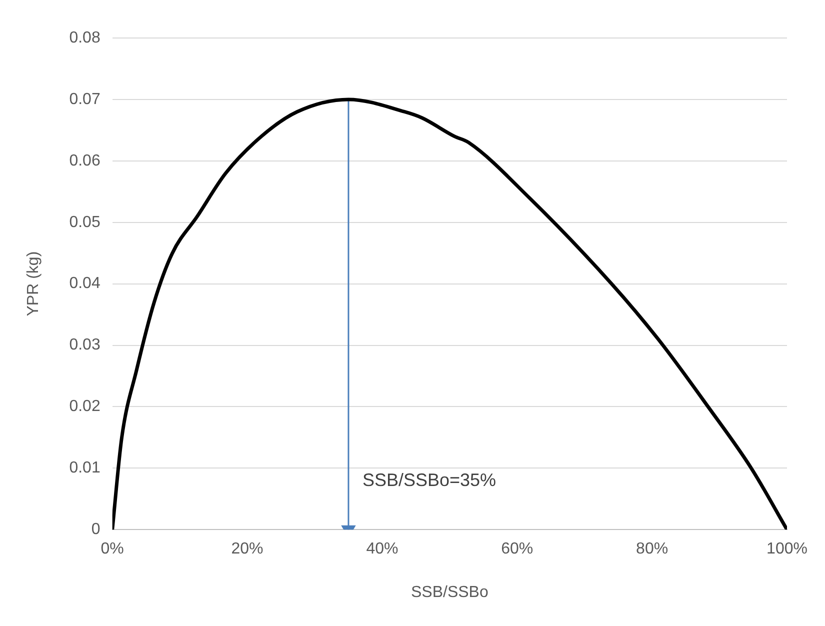  Describe the element at coordinates (84, 345) in the screenshot. I see `y-tick-label: 0.03` at that location.